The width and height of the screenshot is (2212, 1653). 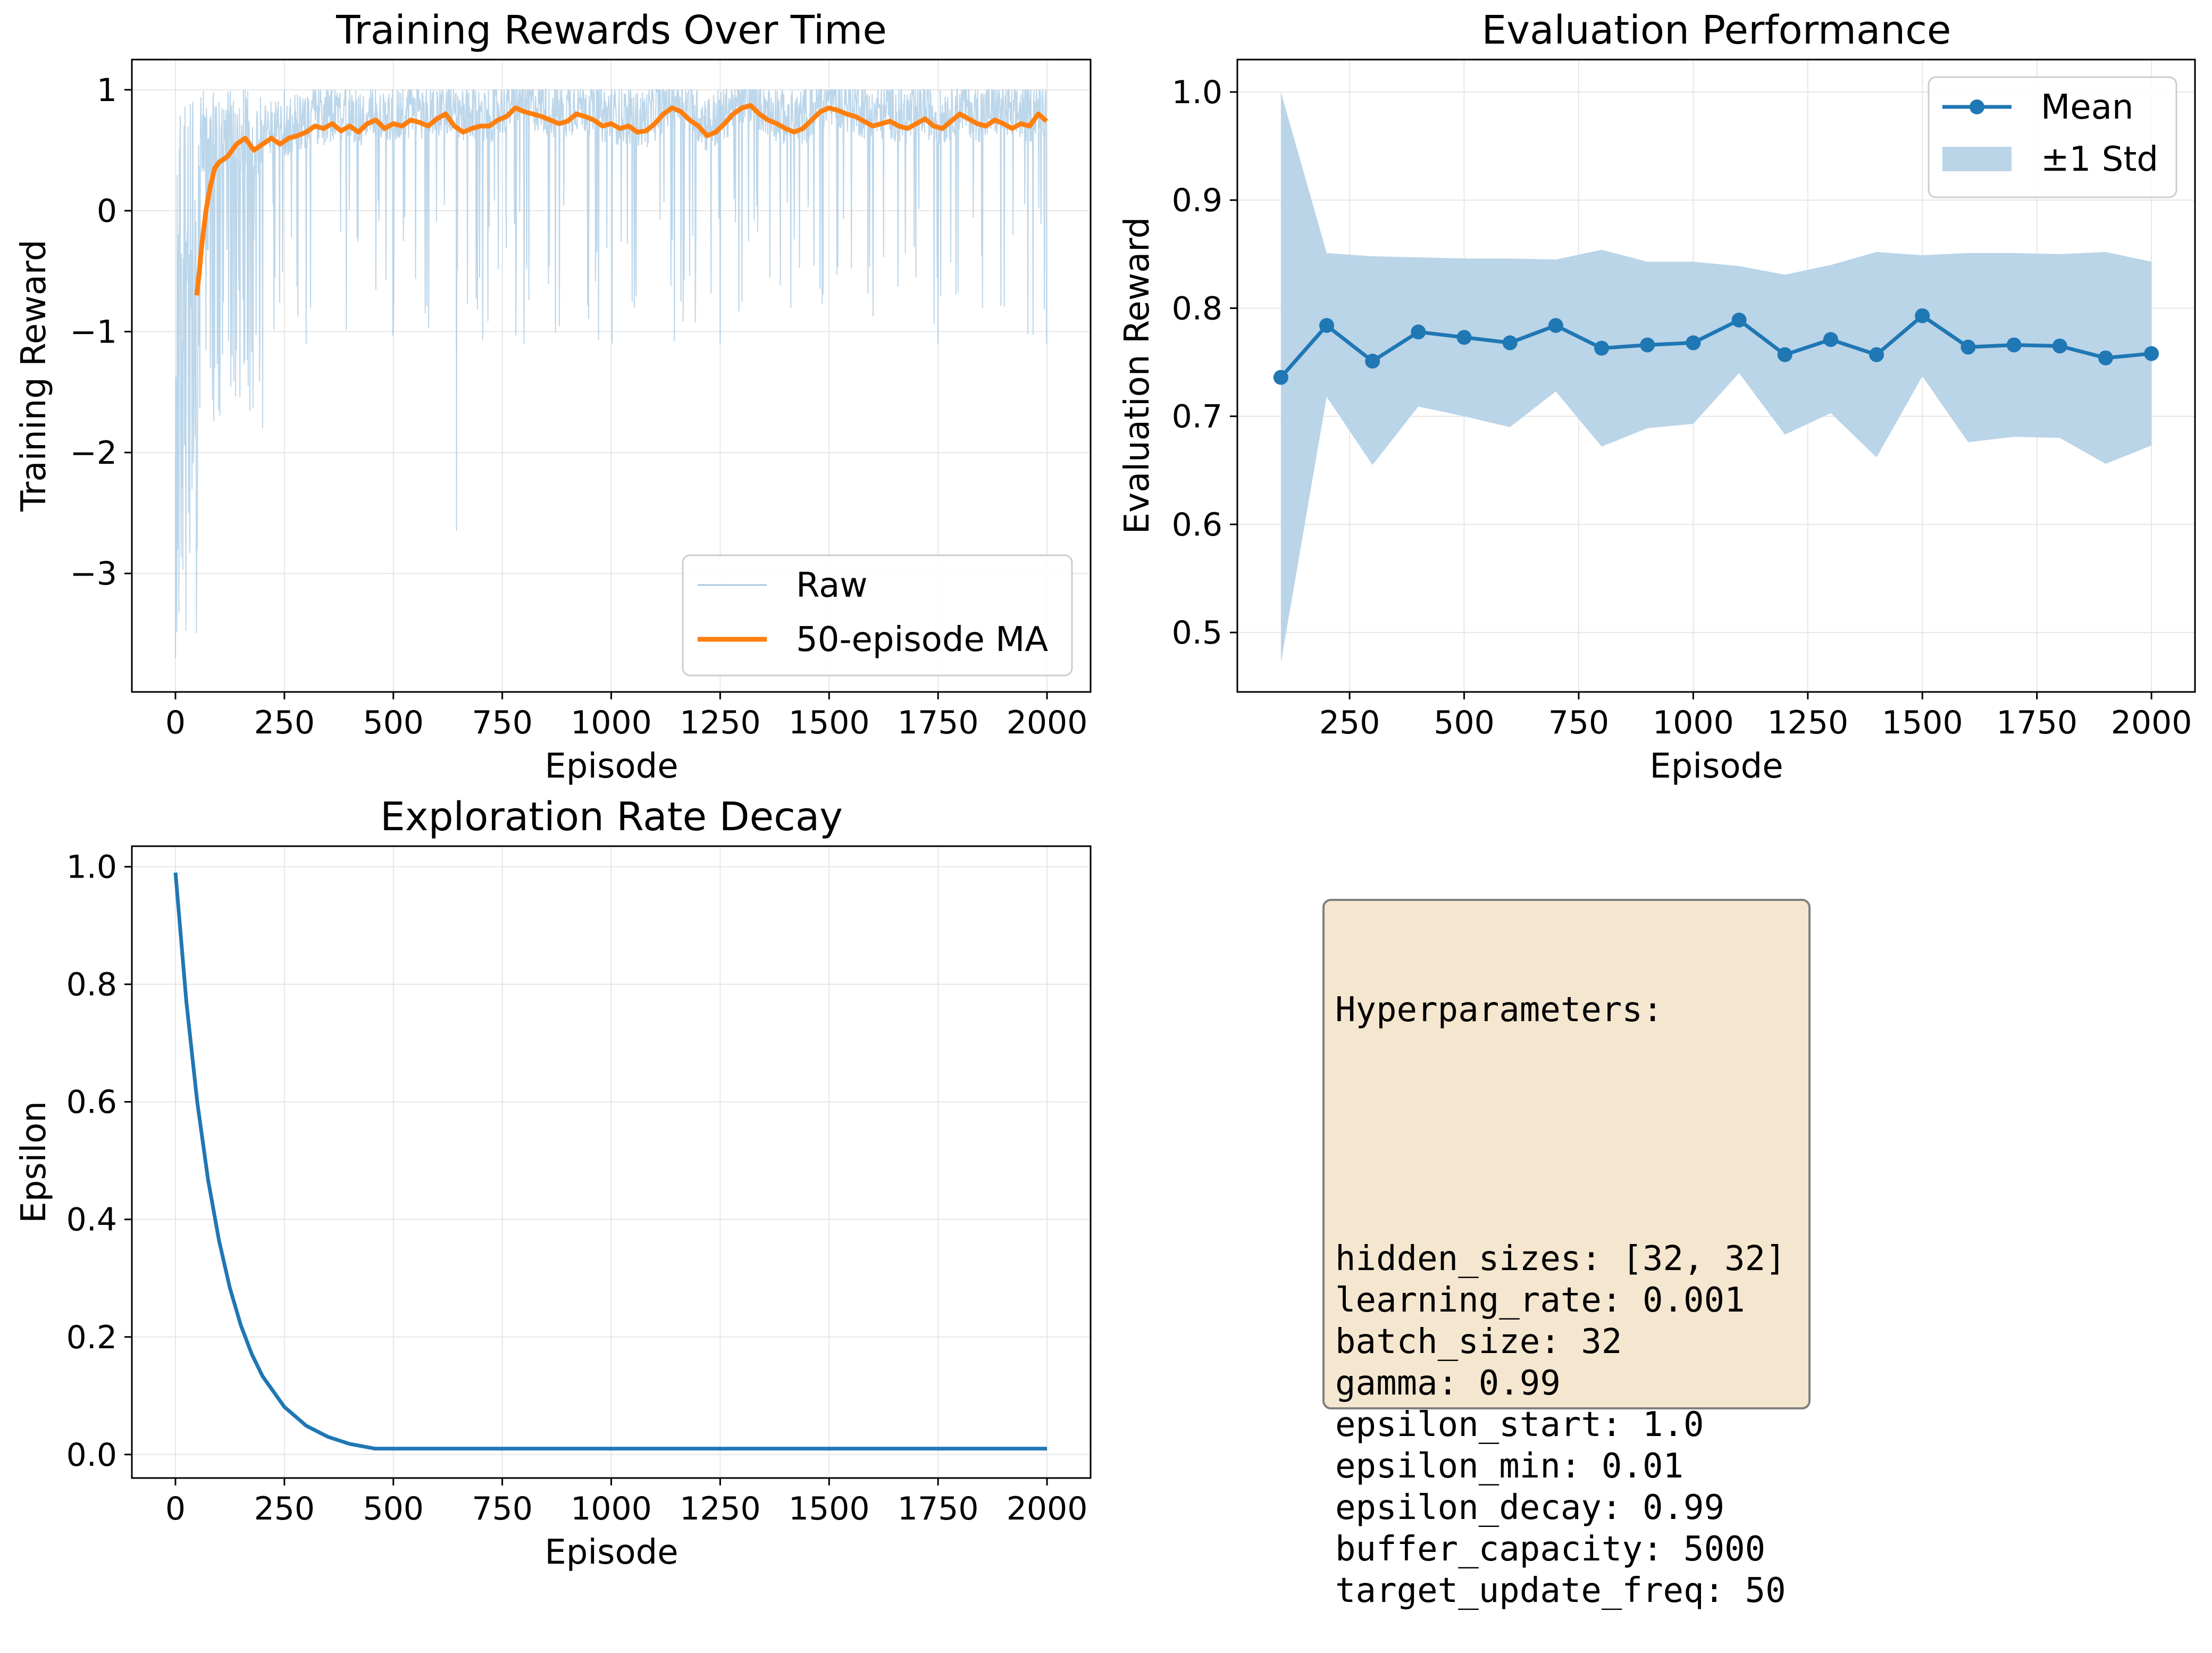 I want to click on training-legend-box, so click(x=877, y=615).